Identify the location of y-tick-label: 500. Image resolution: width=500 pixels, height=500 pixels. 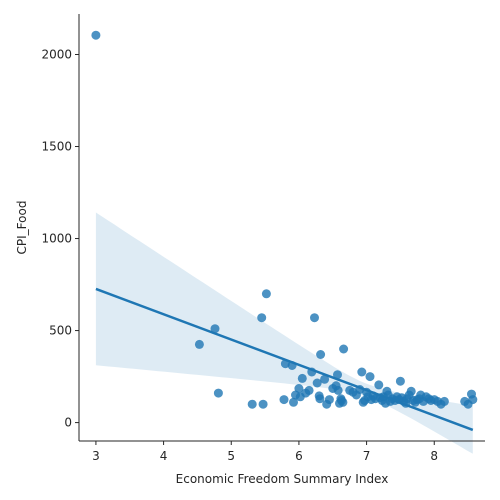
(60, 331).